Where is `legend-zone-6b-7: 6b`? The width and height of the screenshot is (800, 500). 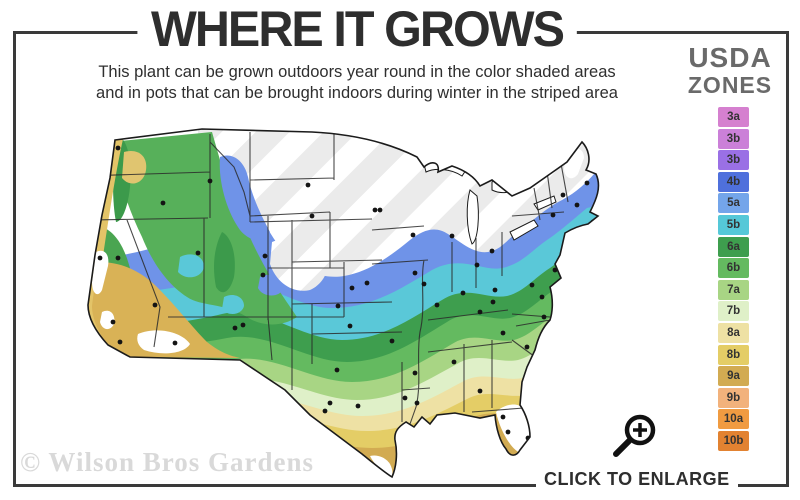
legend-zone-6b-7: 6b is located at coordinates (733, 268).